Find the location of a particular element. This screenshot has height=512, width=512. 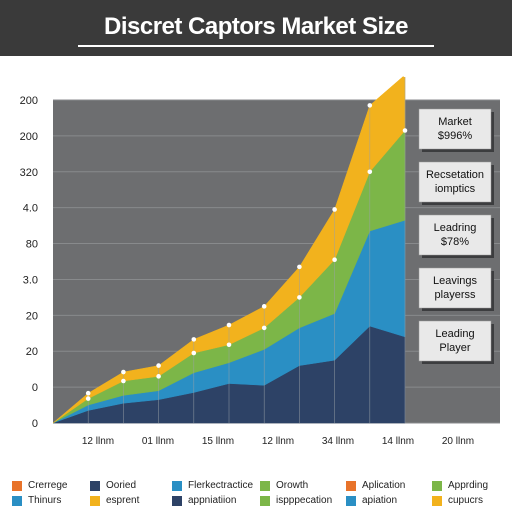

title-bar: Discret Captors Market Size is located at coordinates (256, 28).